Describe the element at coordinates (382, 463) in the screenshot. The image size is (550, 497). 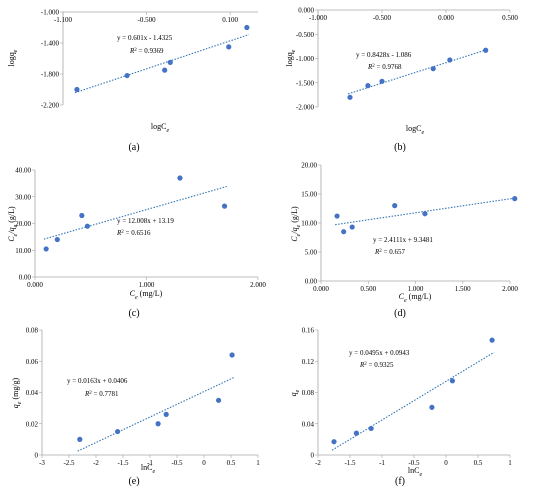
I see `x-tick-label: -1` at that location.